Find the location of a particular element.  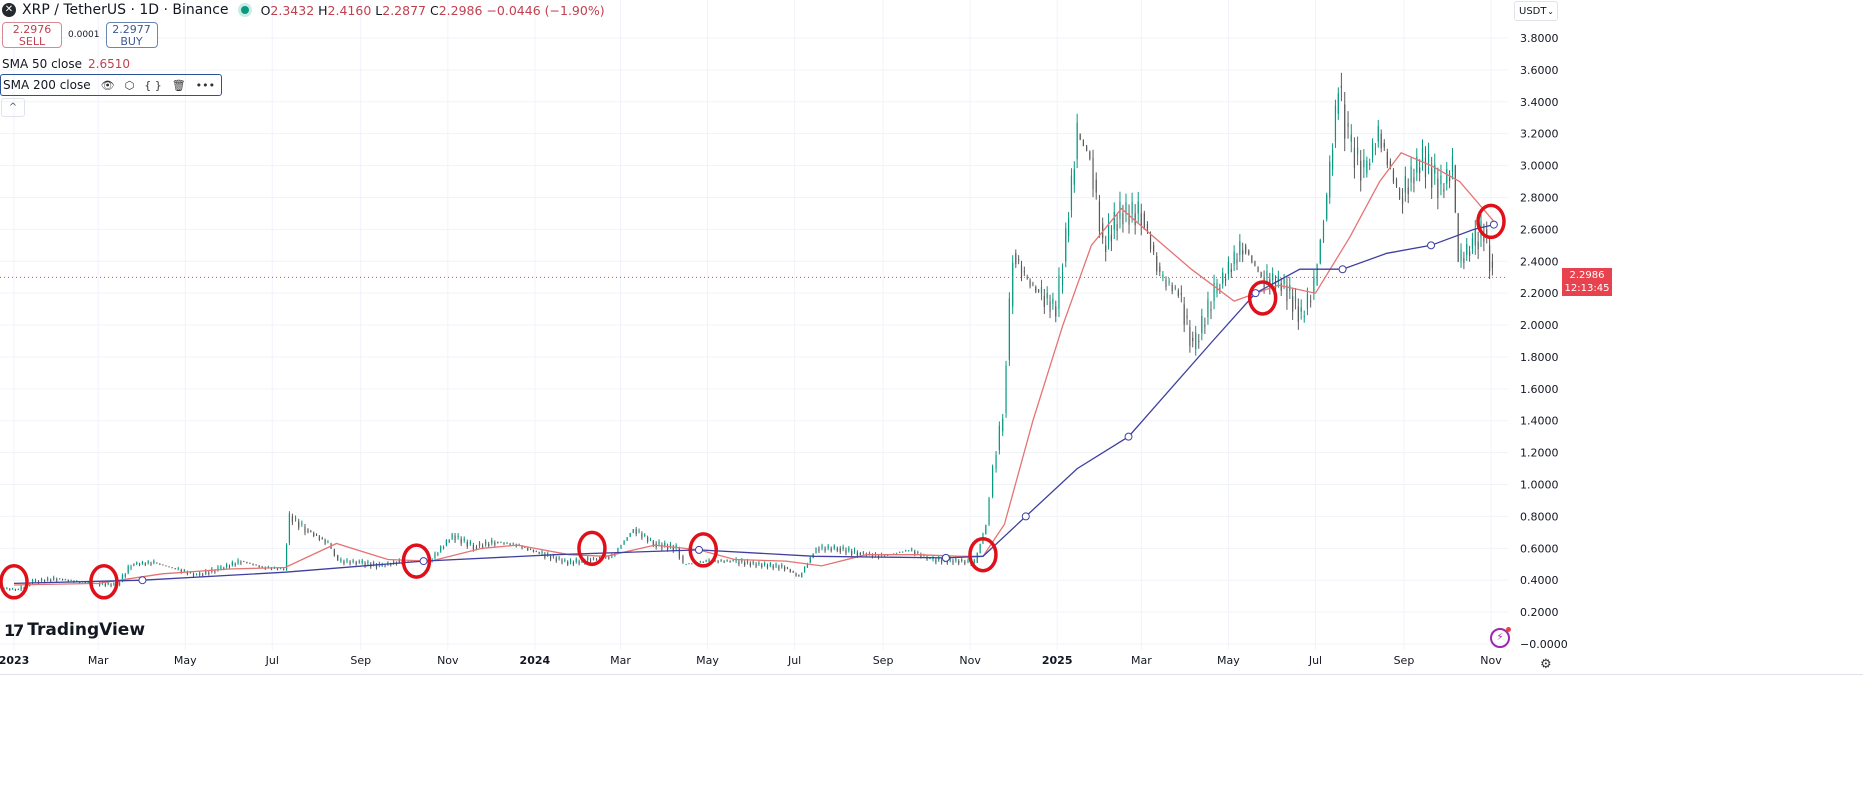

buy-button: 2.2977 BUY is located at coordinates (131, 35).